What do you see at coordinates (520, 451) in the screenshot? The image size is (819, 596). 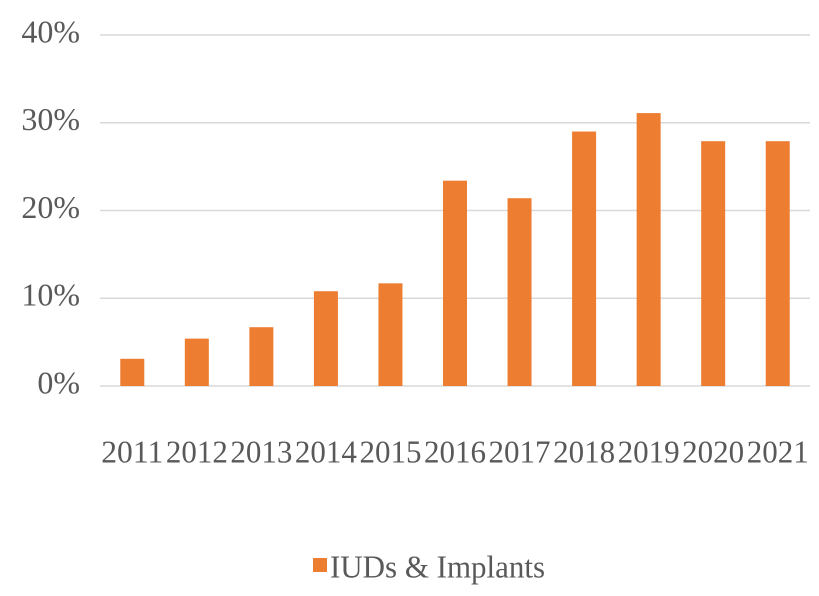 I see `x-tick-label: 2017` at bounding box center [520, 451].